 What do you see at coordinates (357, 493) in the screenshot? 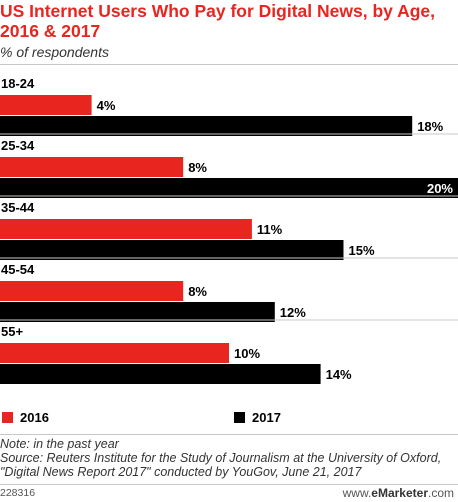
I see `site-prefix: www.` at bounding box center [357, 493].